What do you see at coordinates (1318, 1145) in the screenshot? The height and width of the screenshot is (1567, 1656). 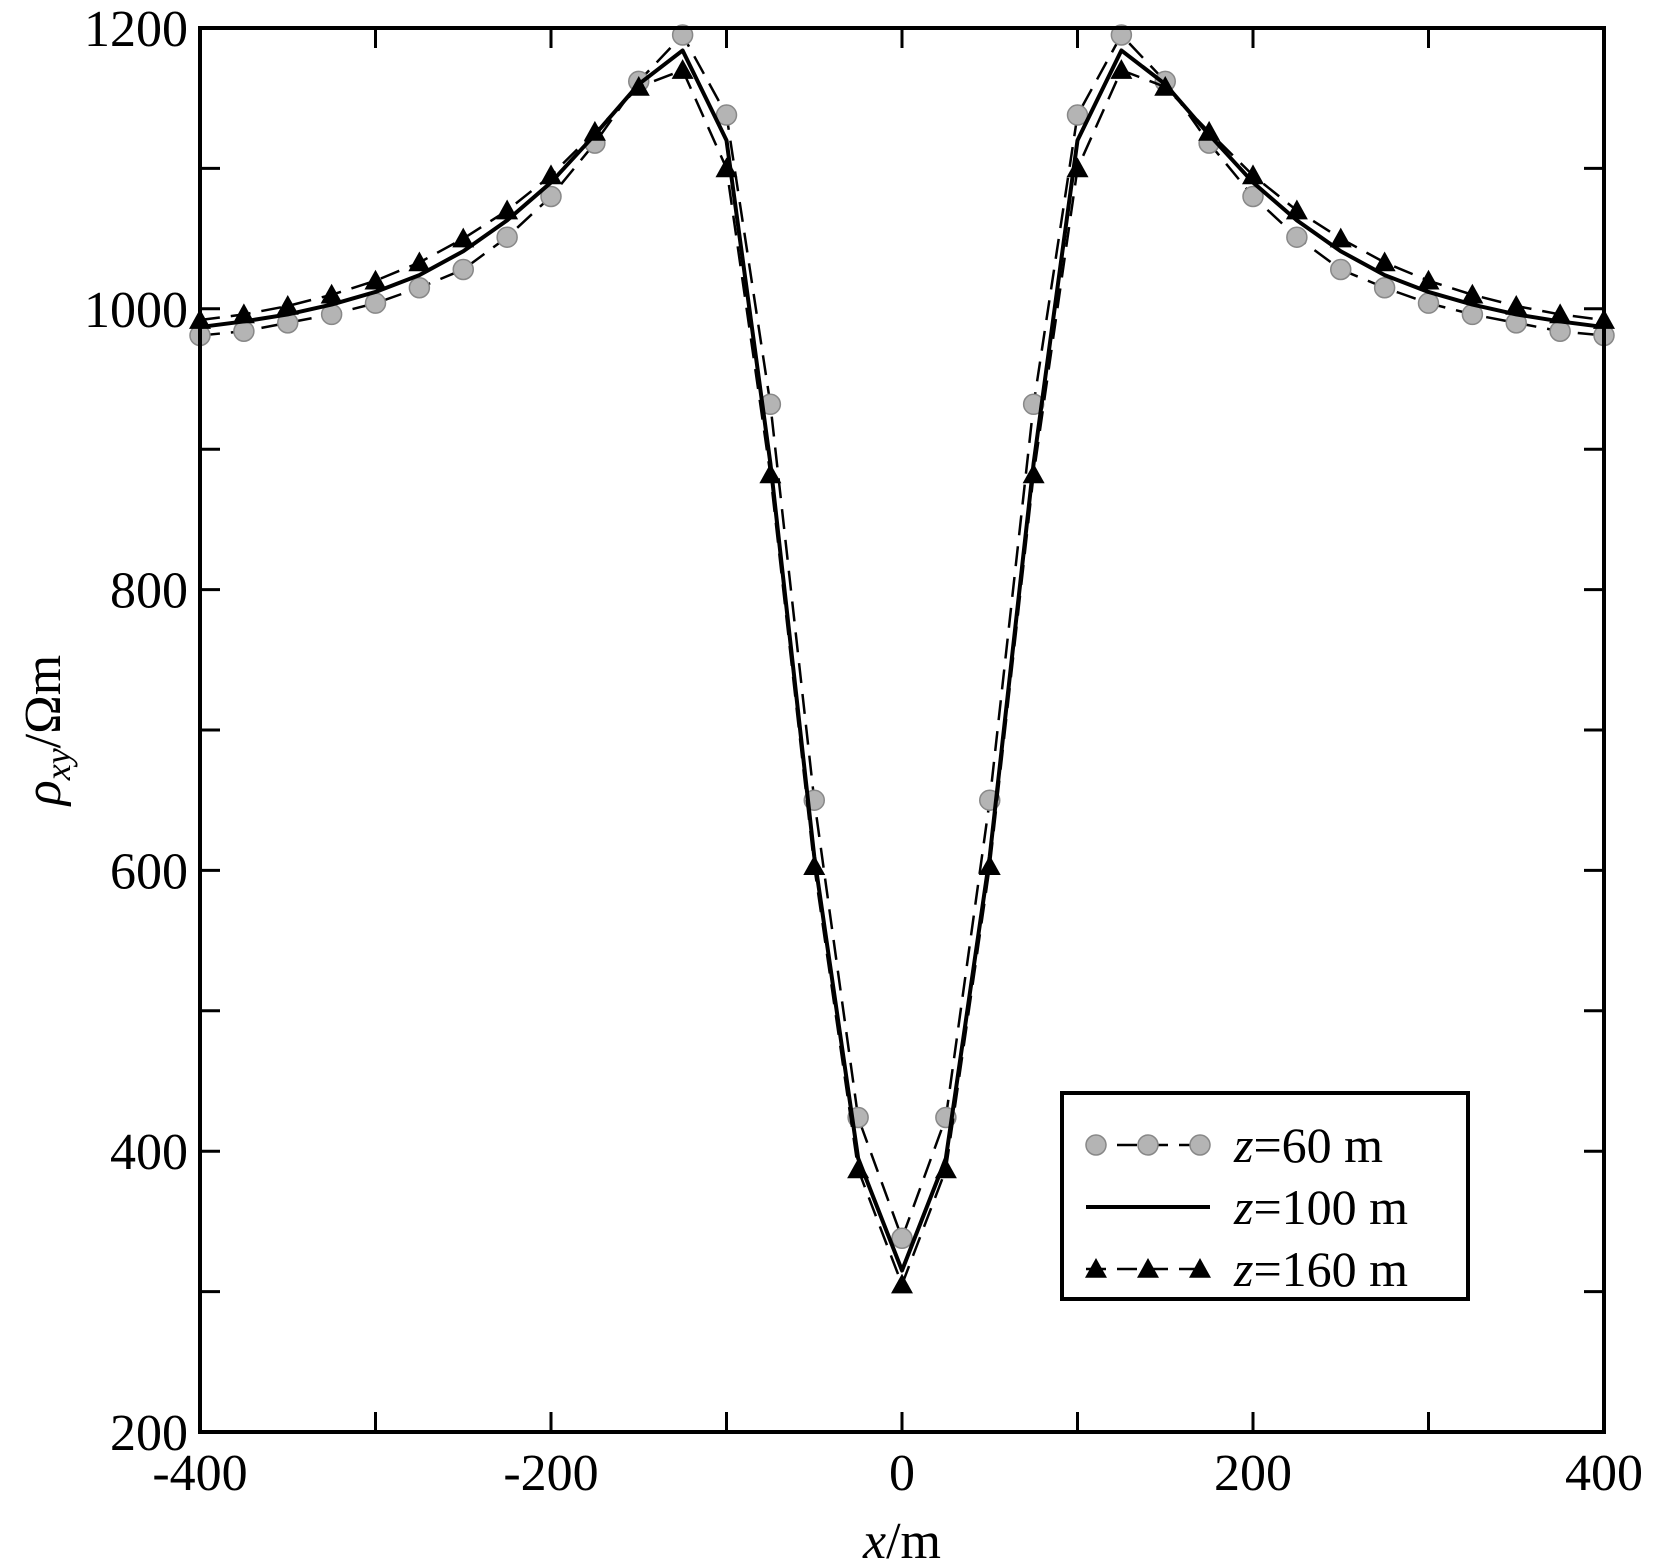 I see `legend-label-value: =60 m` at bounding box center [1318, 1145].